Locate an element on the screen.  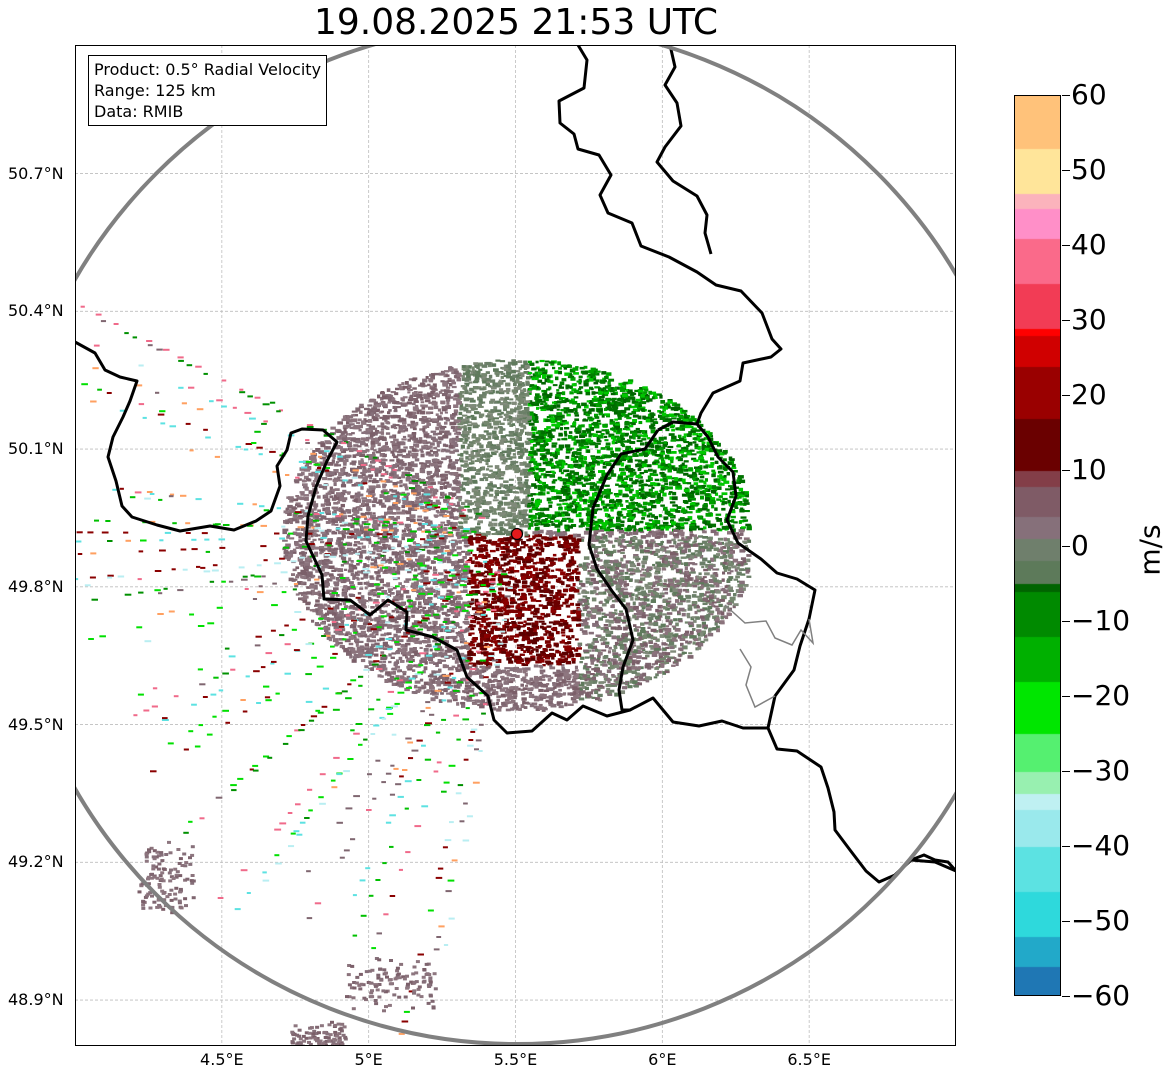
colorbar-tick-label: 30 is located at coordinates (1089, 320).